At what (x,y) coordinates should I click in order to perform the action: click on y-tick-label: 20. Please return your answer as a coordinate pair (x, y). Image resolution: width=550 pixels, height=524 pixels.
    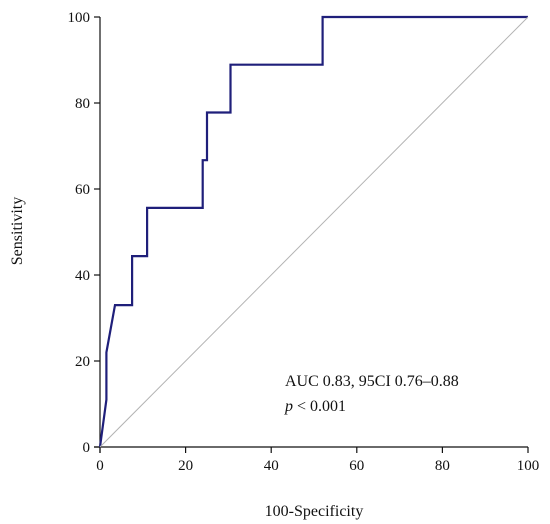
    Looking at the image, I should click on (82, 362).